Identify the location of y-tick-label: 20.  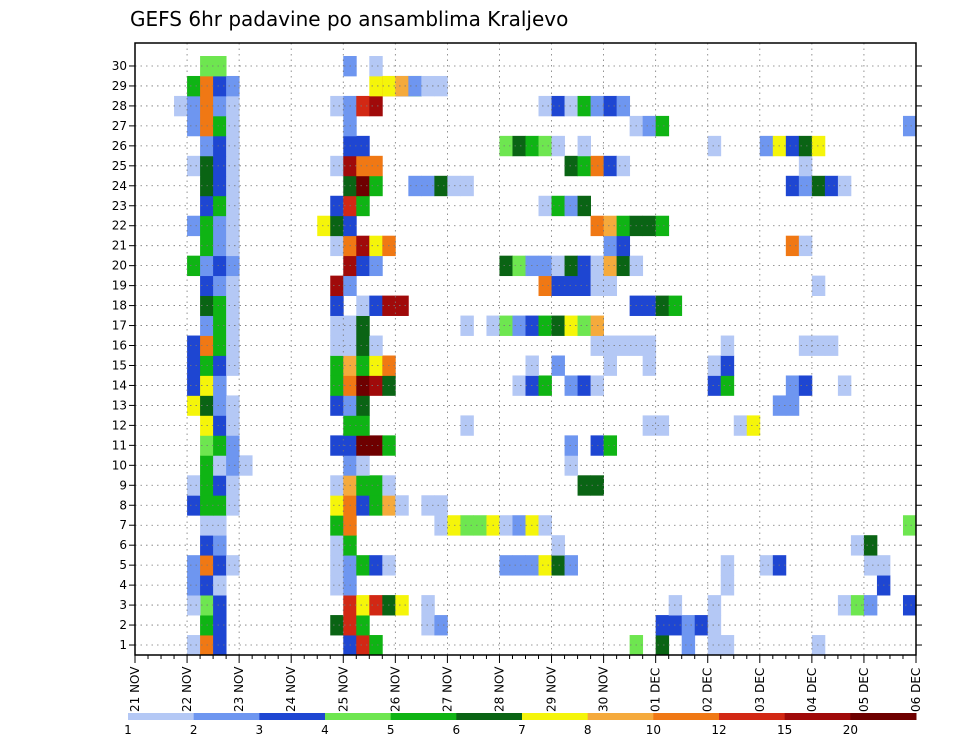
(119, 266).